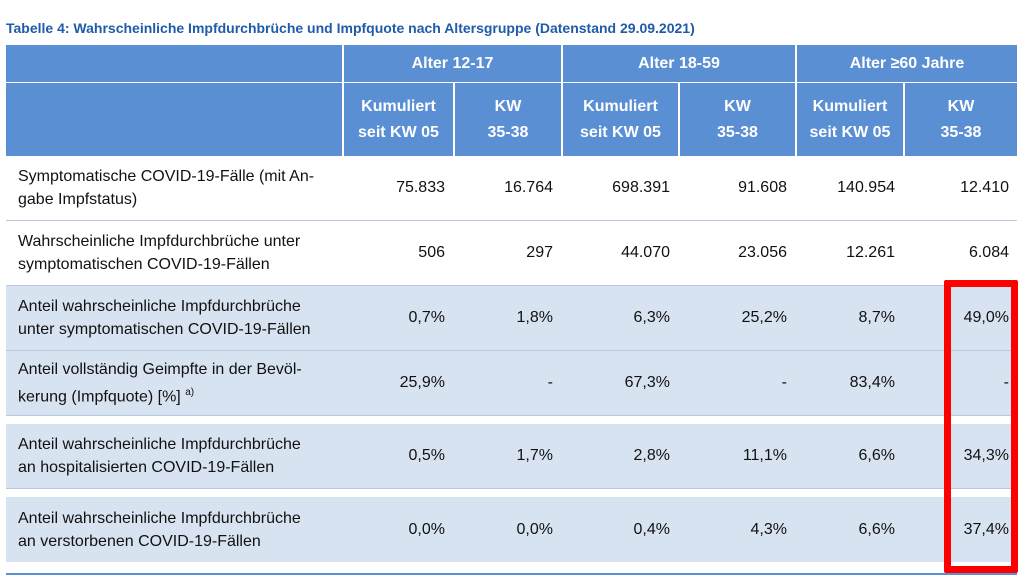 This screenshot has width=1024, height=584. What do you see at coordinates (870, 252) in the screenshot?
I see `table-cell: 12.261` at bounding box center [870, 252].